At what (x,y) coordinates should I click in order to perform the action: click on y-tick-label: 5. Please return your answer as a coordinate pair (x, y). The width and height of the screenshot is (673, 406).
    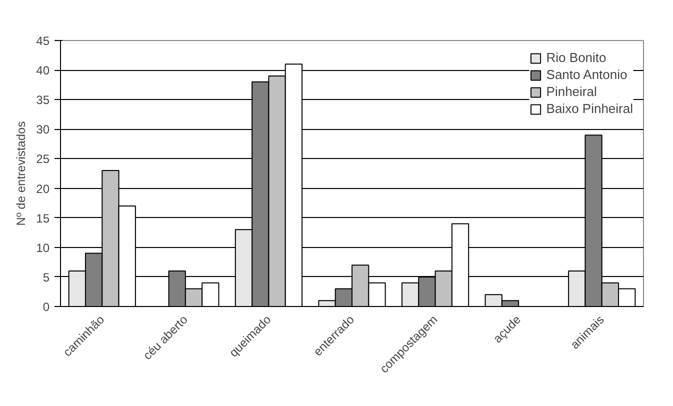
    Looking at the image, I should click on (46, 277).